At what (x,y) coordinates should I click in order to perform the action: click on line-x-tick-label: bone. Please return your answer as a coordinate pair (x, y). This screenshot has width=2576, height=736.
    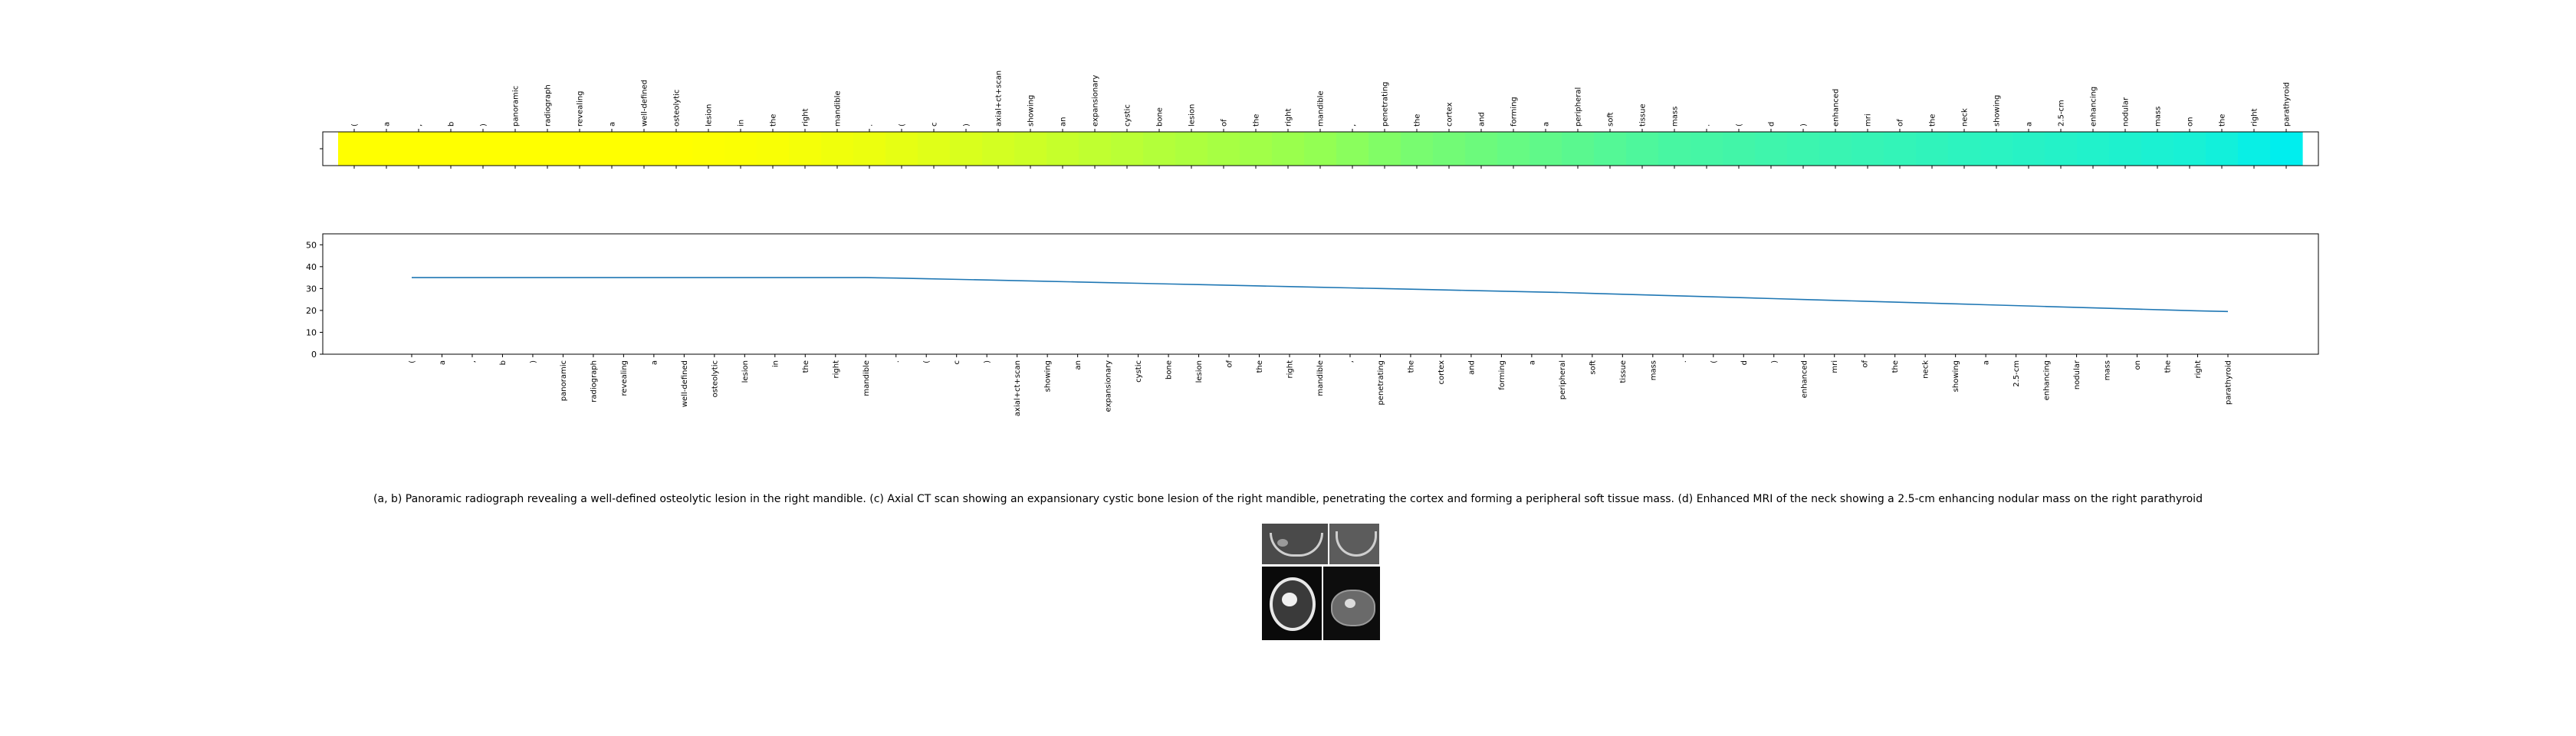
    Looking at the image, I should click on (1170, 370).